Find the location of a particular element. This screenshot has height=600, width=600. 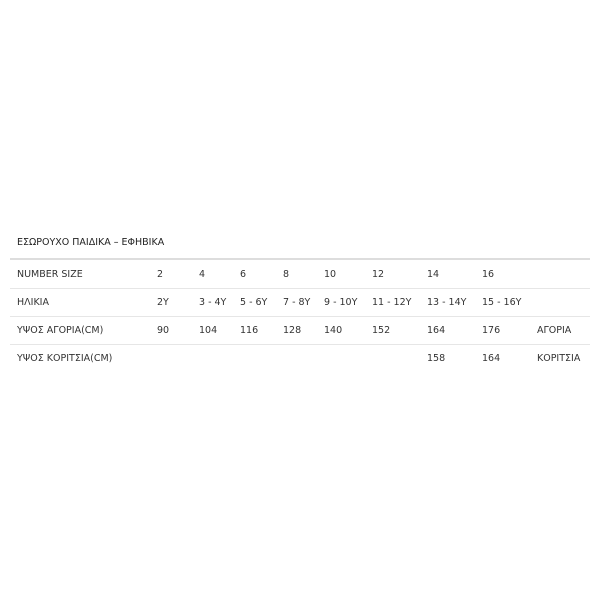

table-cell: 7 - 8Y is located at coordinates (297, 302).